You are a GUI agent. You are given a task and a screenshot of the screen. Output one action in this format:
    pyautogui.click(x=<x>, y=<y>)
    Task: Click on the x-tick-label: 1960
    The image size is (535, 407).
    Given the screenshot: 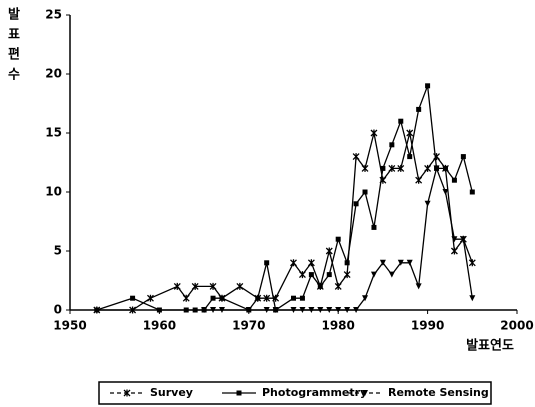 What is the action you would take?
    pyautogui.click(x=159, y=326)
    